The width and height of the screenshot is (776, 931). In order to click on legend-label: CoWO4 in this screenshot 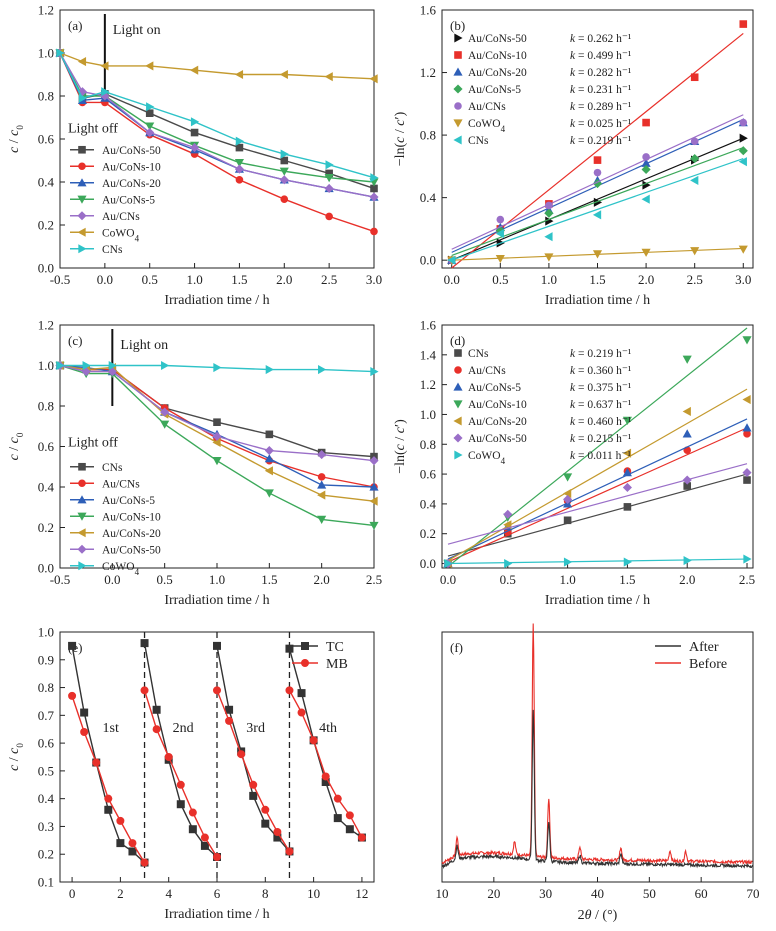, I will do `click(121, 569)`.